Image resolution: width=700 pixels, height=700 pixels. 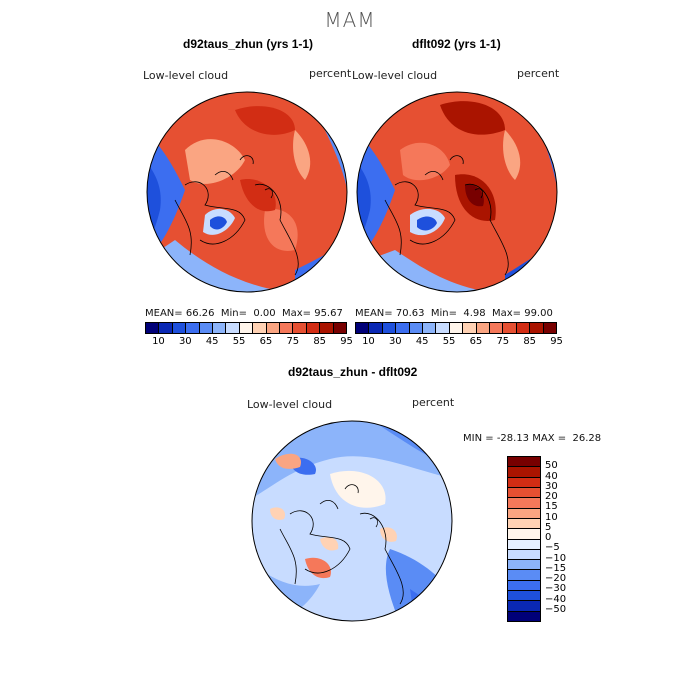 I want to click on left-polar-map, so click(x=247, y=192).